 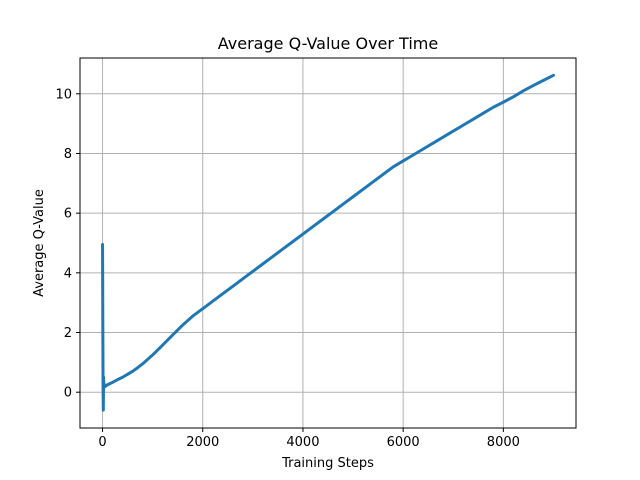 What do you see at coordinates (302, 442) in the screenshot?
I see `x-tick-label: 4000` at bounding box center [302, 442].